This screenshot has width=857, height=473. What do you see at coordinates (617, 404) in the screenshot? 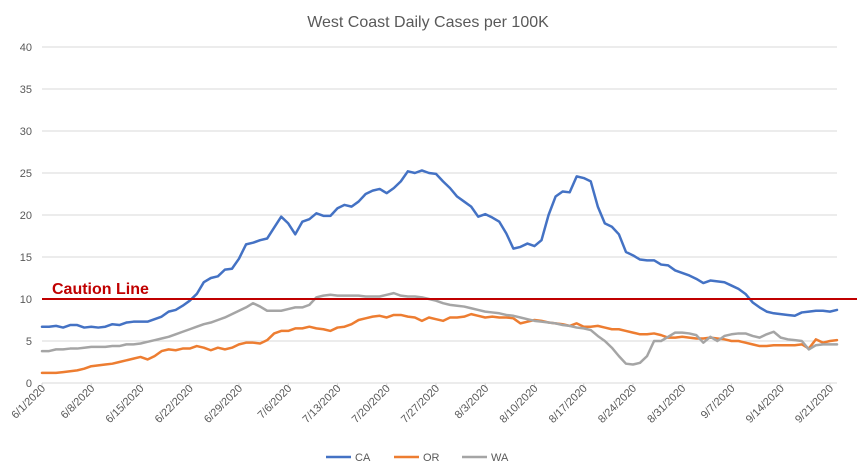
I see `x-tick-label: 8/24/2020` at bounding box center [617, 404].